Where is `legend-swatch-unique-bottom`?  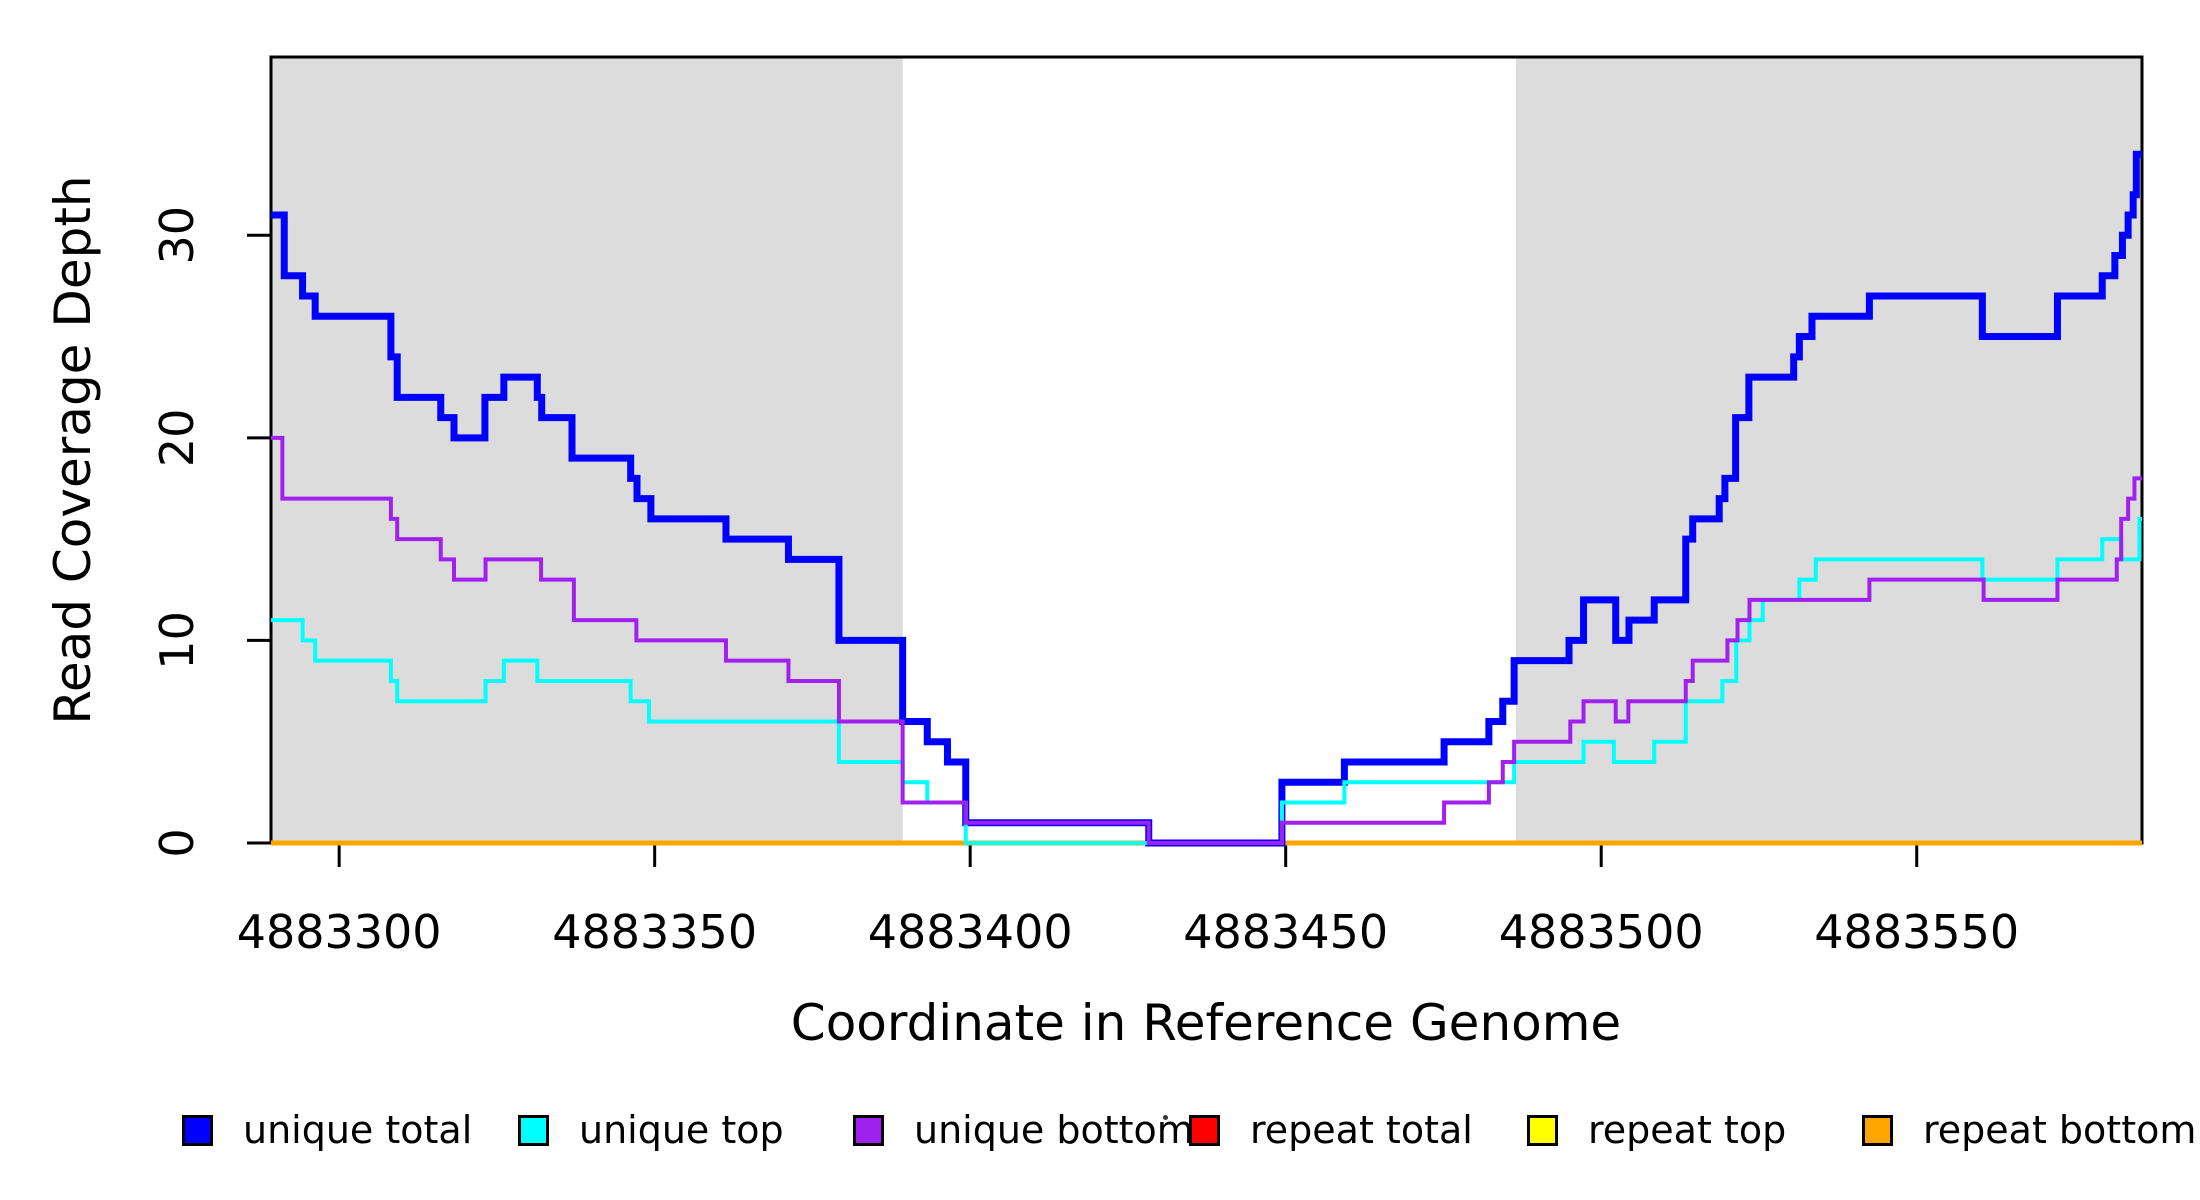 legend-swatch-unique-bottom is located at coordinates (868, 1130).